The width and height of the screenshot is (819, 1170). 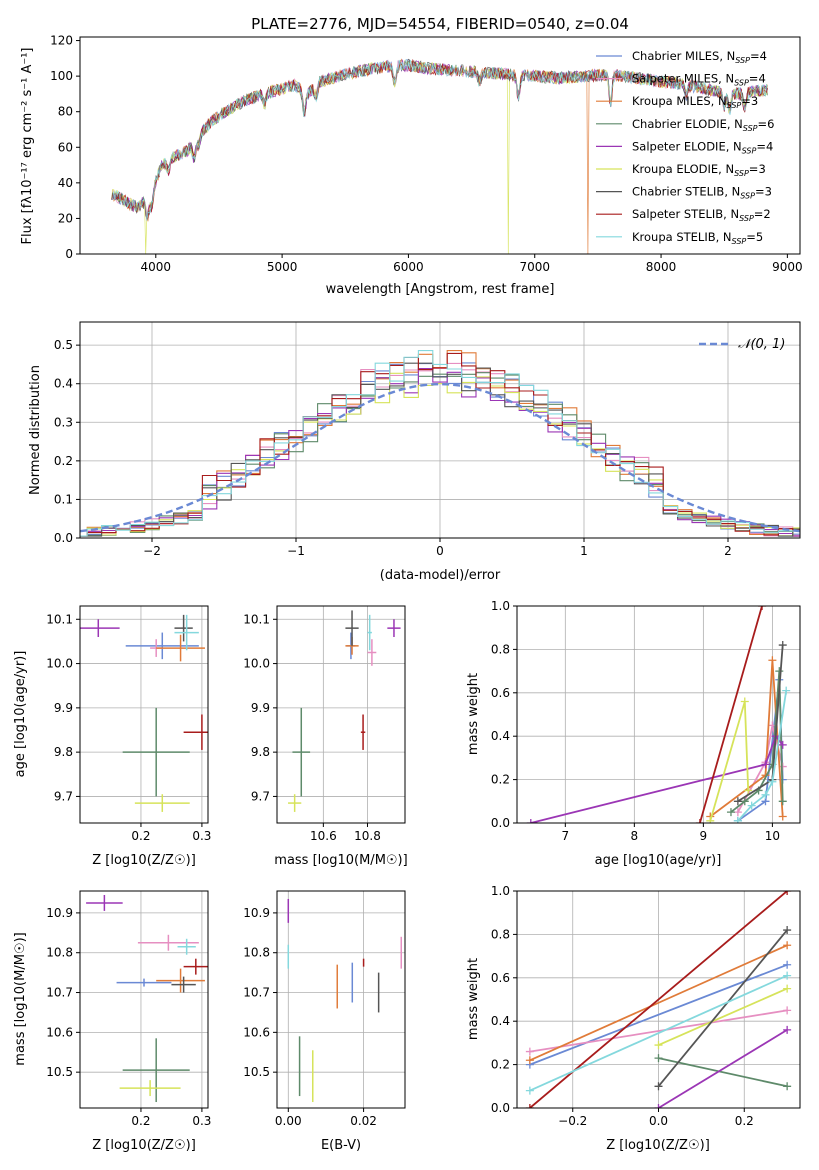 I want to click on y-tick-label: 120, so click(x=61, y=41).